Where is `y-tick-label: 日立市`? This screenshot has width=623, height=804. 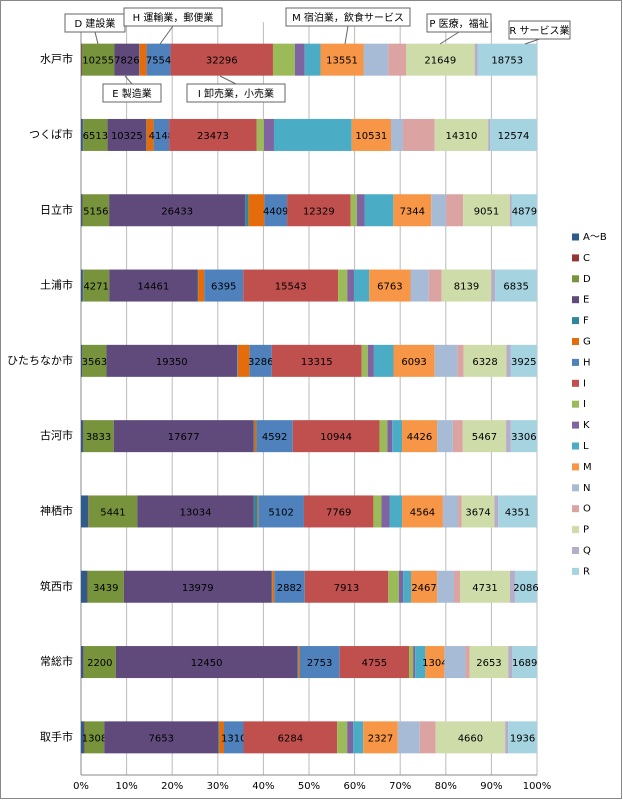
y-tick-label: 日立市 is located at coordinates (56, 209).